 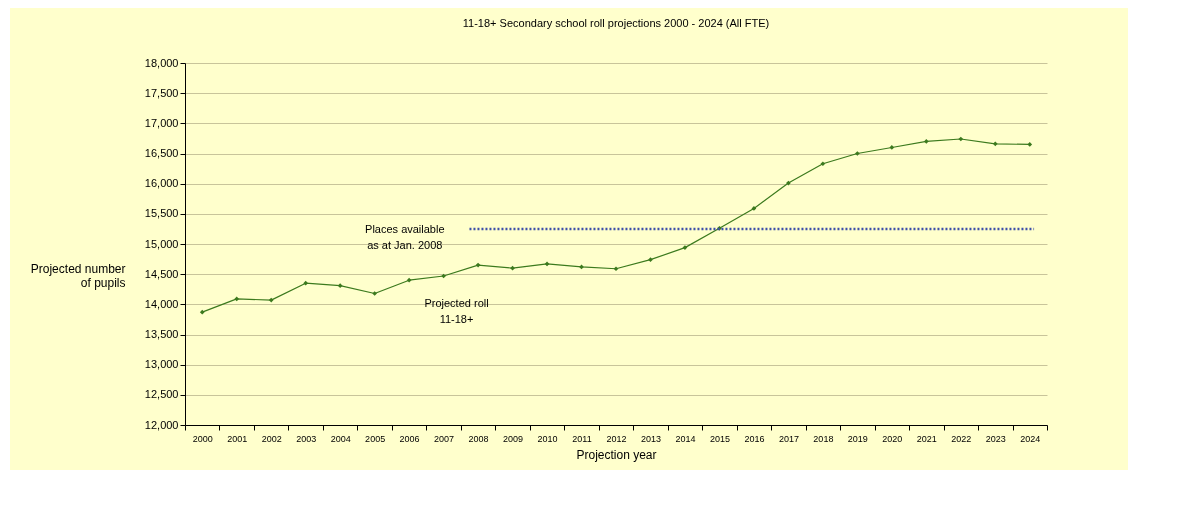 What do you see at coordinates (995, 438) in the screenshot?
I see `x-tick-label: 2023` at bounding box center [995, 438].